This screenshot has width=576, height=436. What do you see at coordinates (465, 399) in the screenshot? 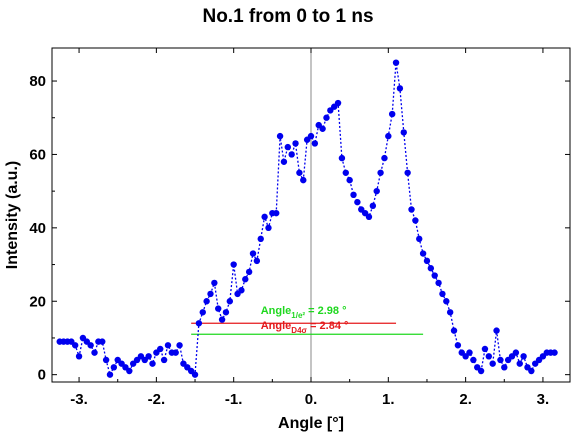
I see `x-tick-label: 2.` at bounding box center [465, 399].